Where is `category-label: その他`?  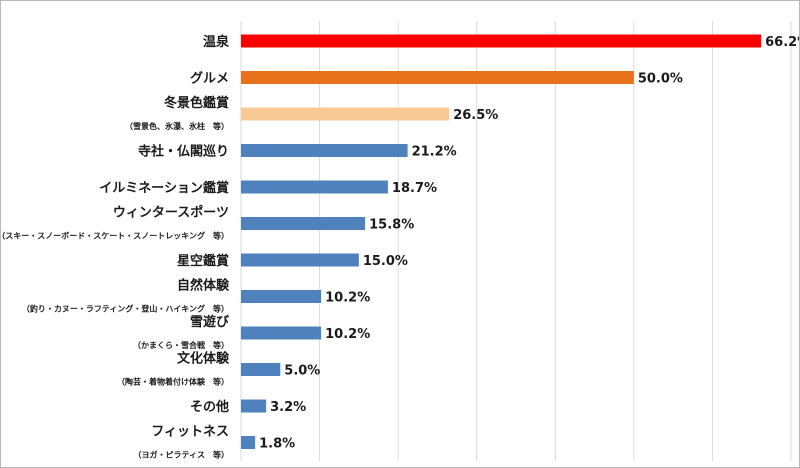 category-label: その他 is located at coordinates (209, 407).